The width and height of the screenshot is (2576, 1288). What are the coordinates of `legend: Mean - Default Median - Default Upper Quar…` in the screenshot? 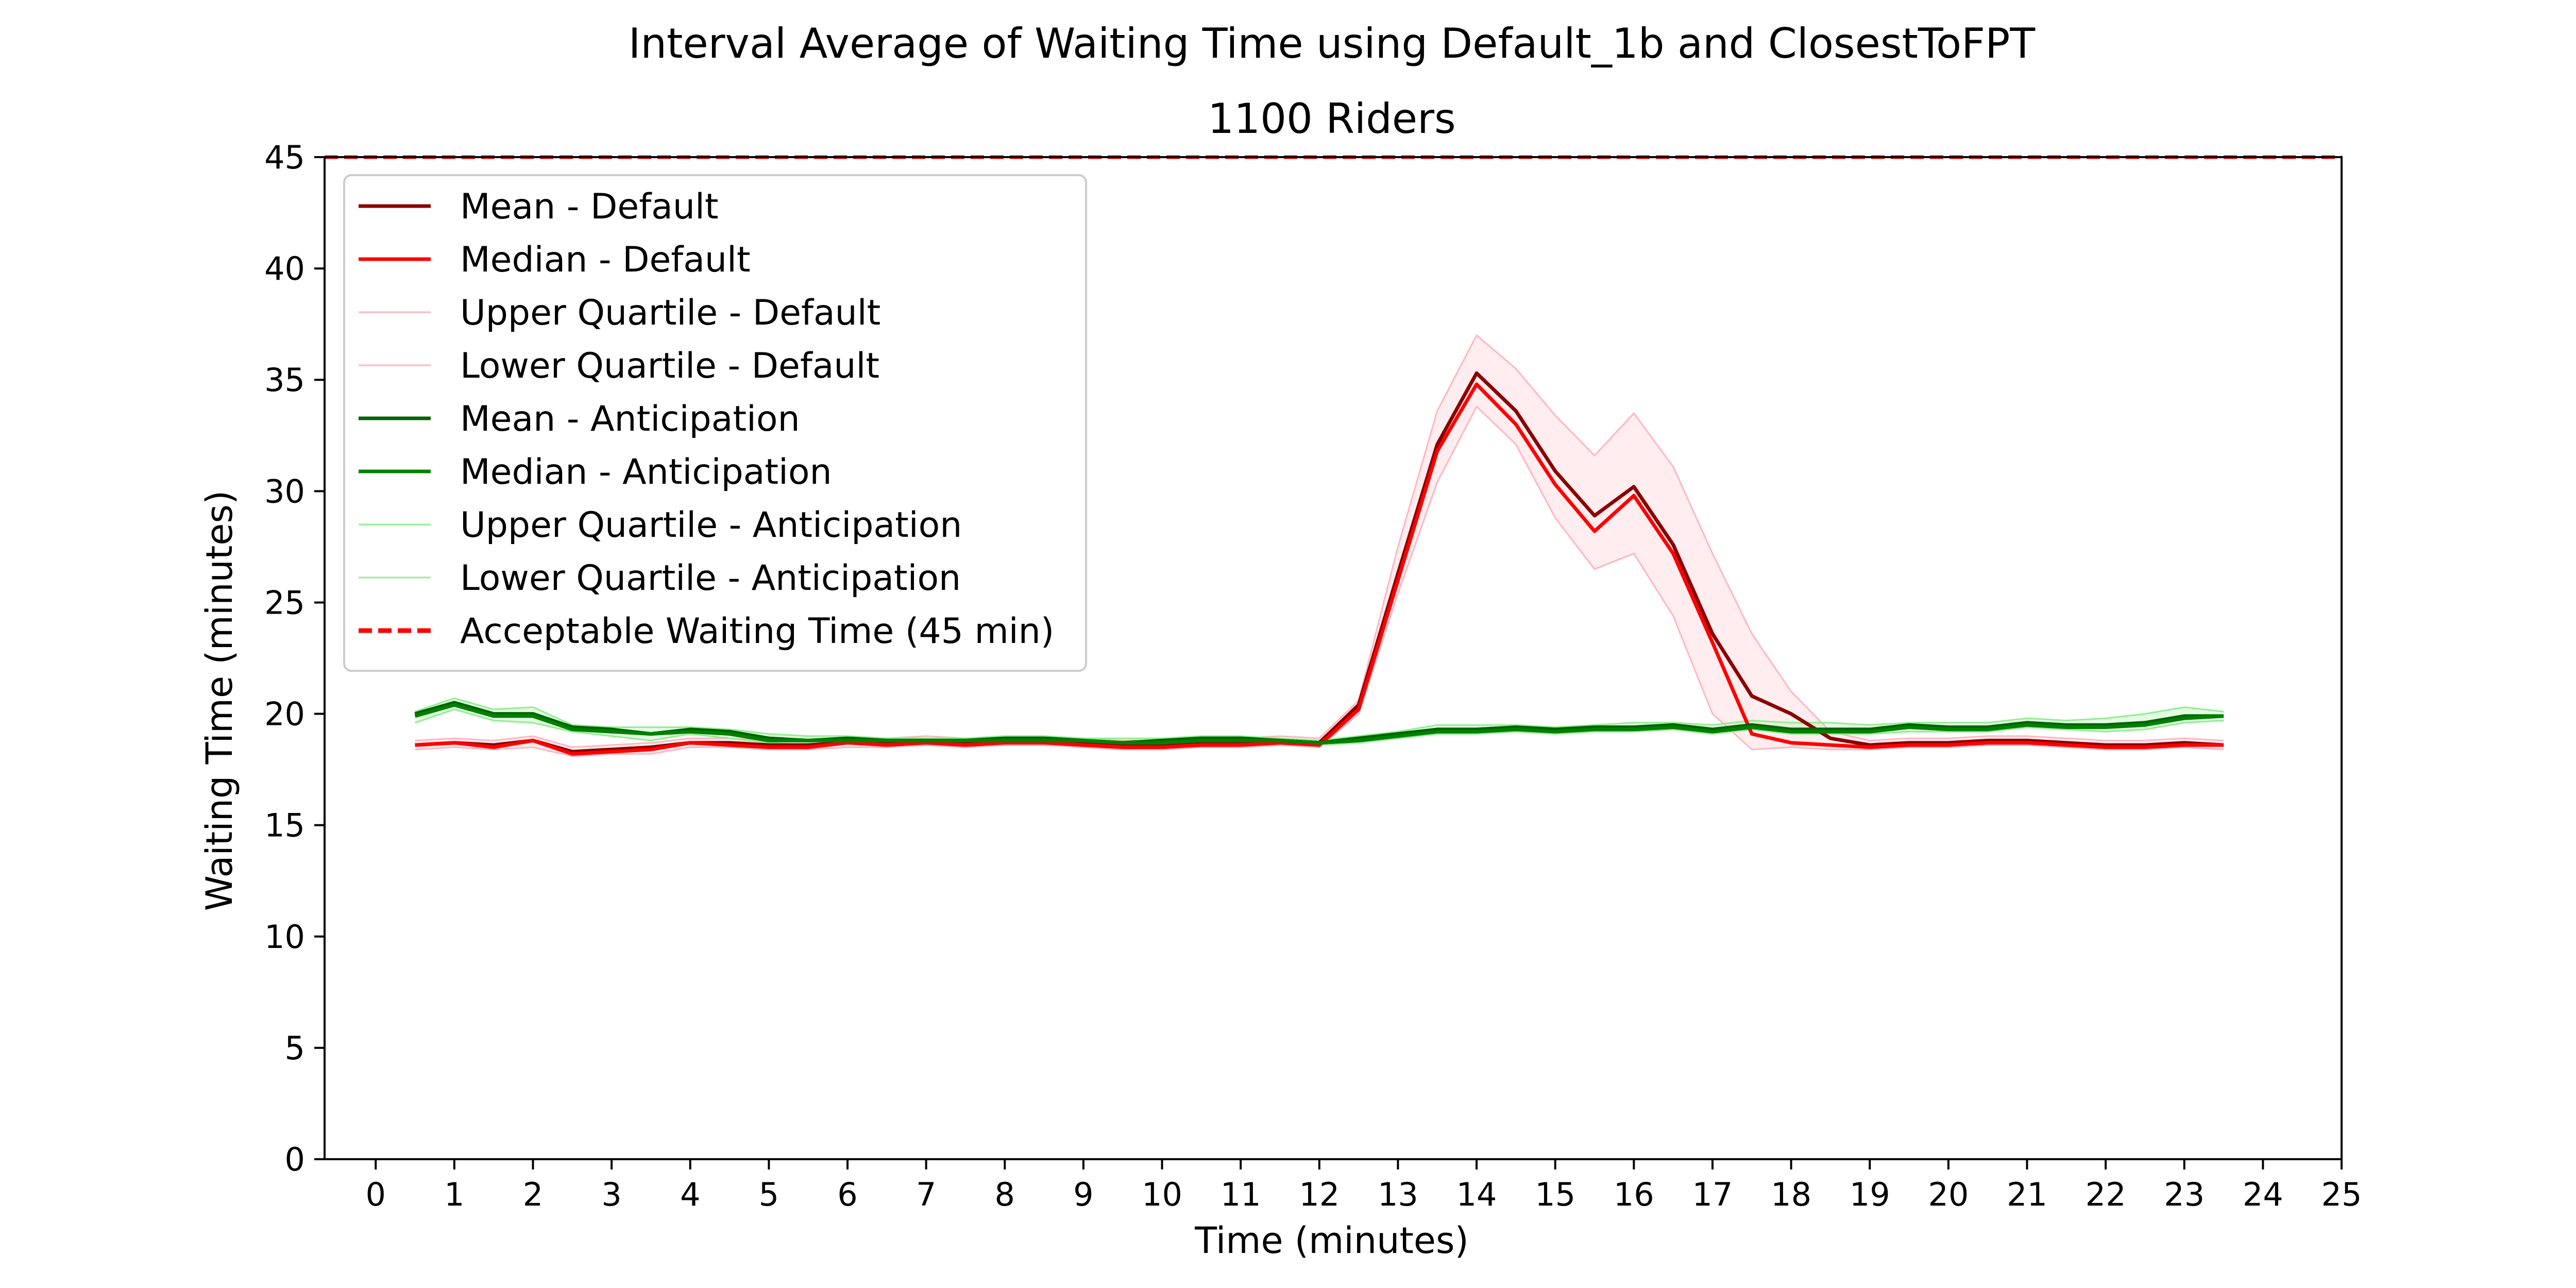 It's located at (715, 423).